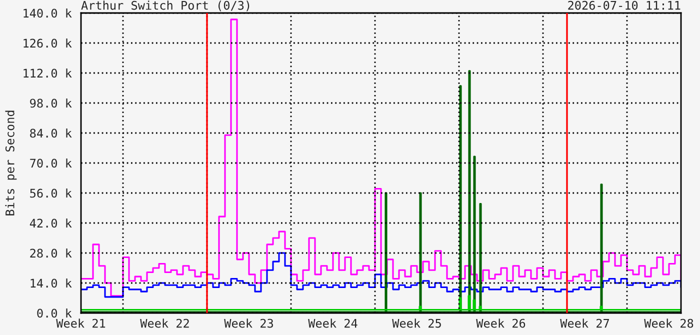 The image size is (700, 335). Describe the element at coordinates (416, 323) in the screenshot. I see `x-tick-label: Week 25` at that location.